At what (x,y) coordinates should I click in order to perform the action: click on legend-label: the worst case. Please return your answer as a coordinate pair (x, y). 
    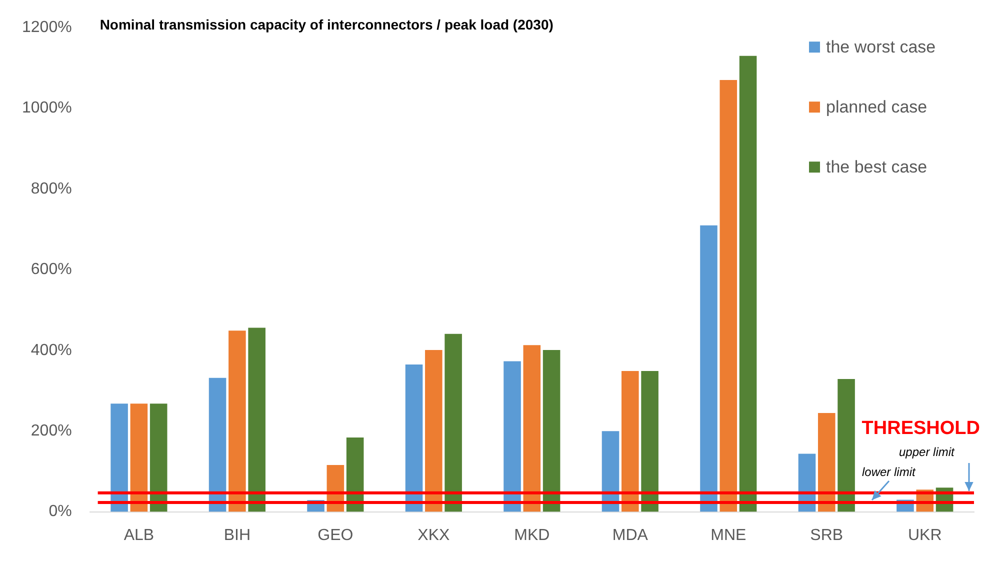
    Looking at the image, I should click on (881, 46).